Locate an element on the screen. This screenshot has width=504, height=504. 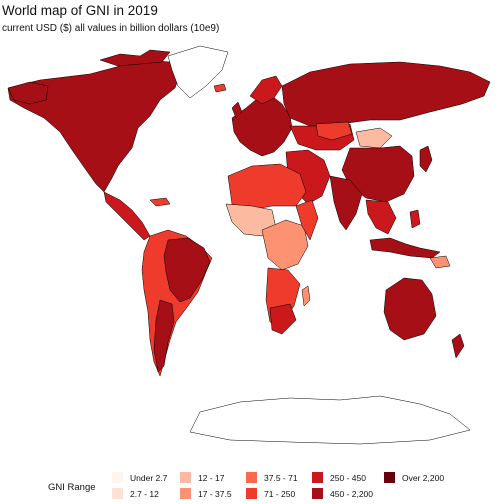
legend-label-17-37-5: 17 - 37.5 is located at coordinates (215, 494).